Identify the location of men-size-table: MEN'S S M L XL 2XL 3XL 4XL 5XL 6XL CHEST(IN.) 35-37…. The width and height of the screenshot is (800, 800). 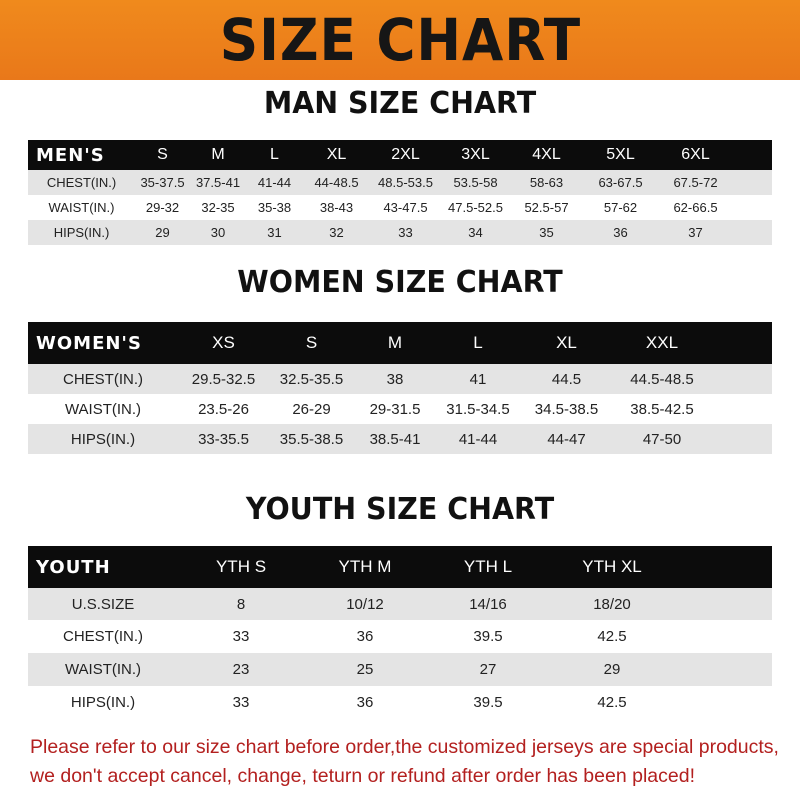
(400, 192).